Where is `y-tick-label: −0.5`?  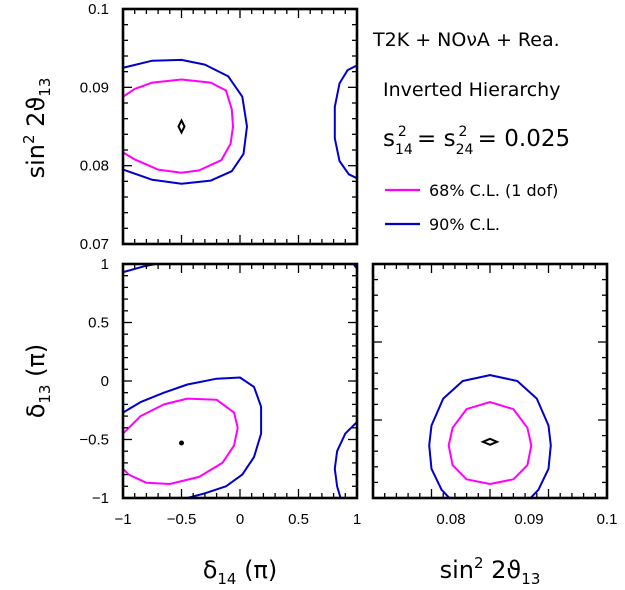
y-tick-label: −0.5 is located at coordinates (94, 440).